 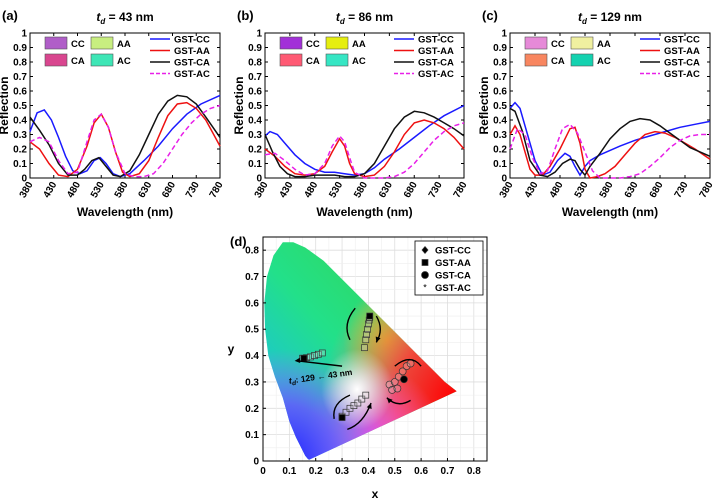 I want to click on panel-label: (c), so click(x=490, y=15).